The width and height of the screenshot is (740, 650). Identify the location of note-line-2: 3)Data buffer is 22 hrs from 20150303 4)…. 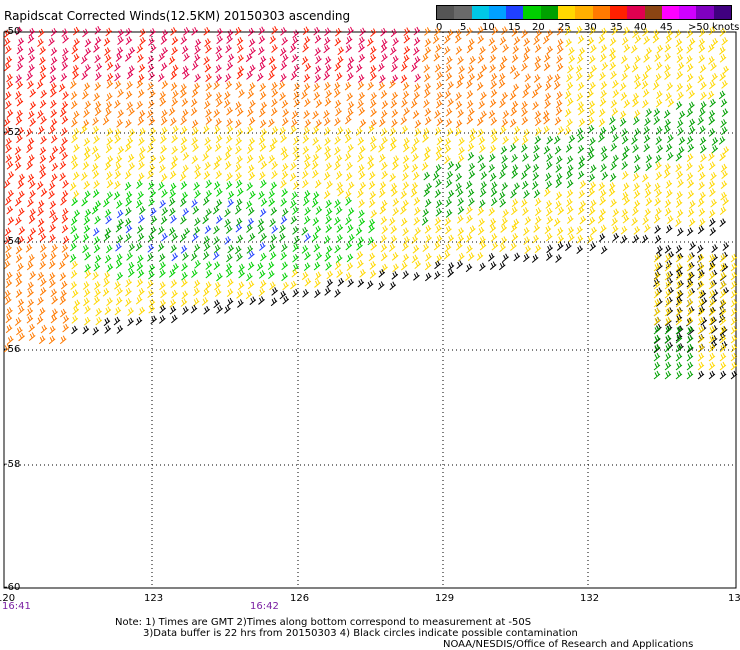
(360, 633).